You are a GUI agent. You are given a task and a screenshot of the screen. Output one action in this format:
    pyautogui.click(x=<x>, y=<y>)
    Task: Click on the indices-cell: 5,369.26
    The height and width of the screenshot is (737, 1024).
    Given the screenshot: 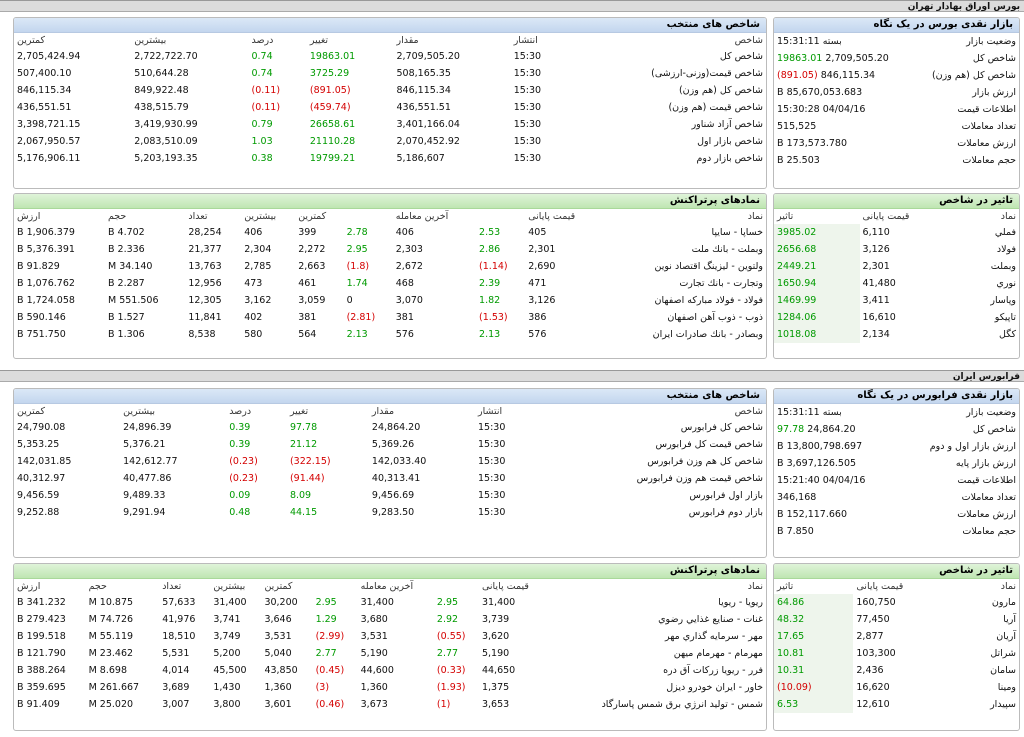 What is the action you would take?
    pyautogui.click(x=393, y=444)
    